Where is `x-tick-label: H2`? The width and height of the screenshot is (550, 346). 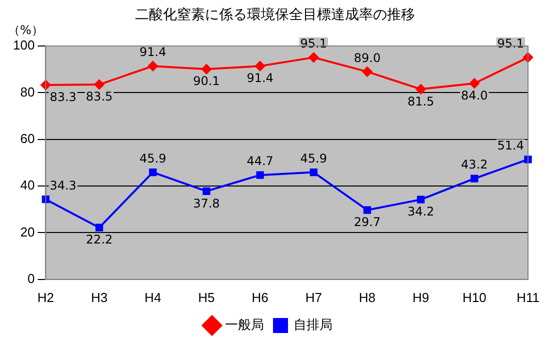
x-tick-label: H2 is located at coordinates (45, 297).